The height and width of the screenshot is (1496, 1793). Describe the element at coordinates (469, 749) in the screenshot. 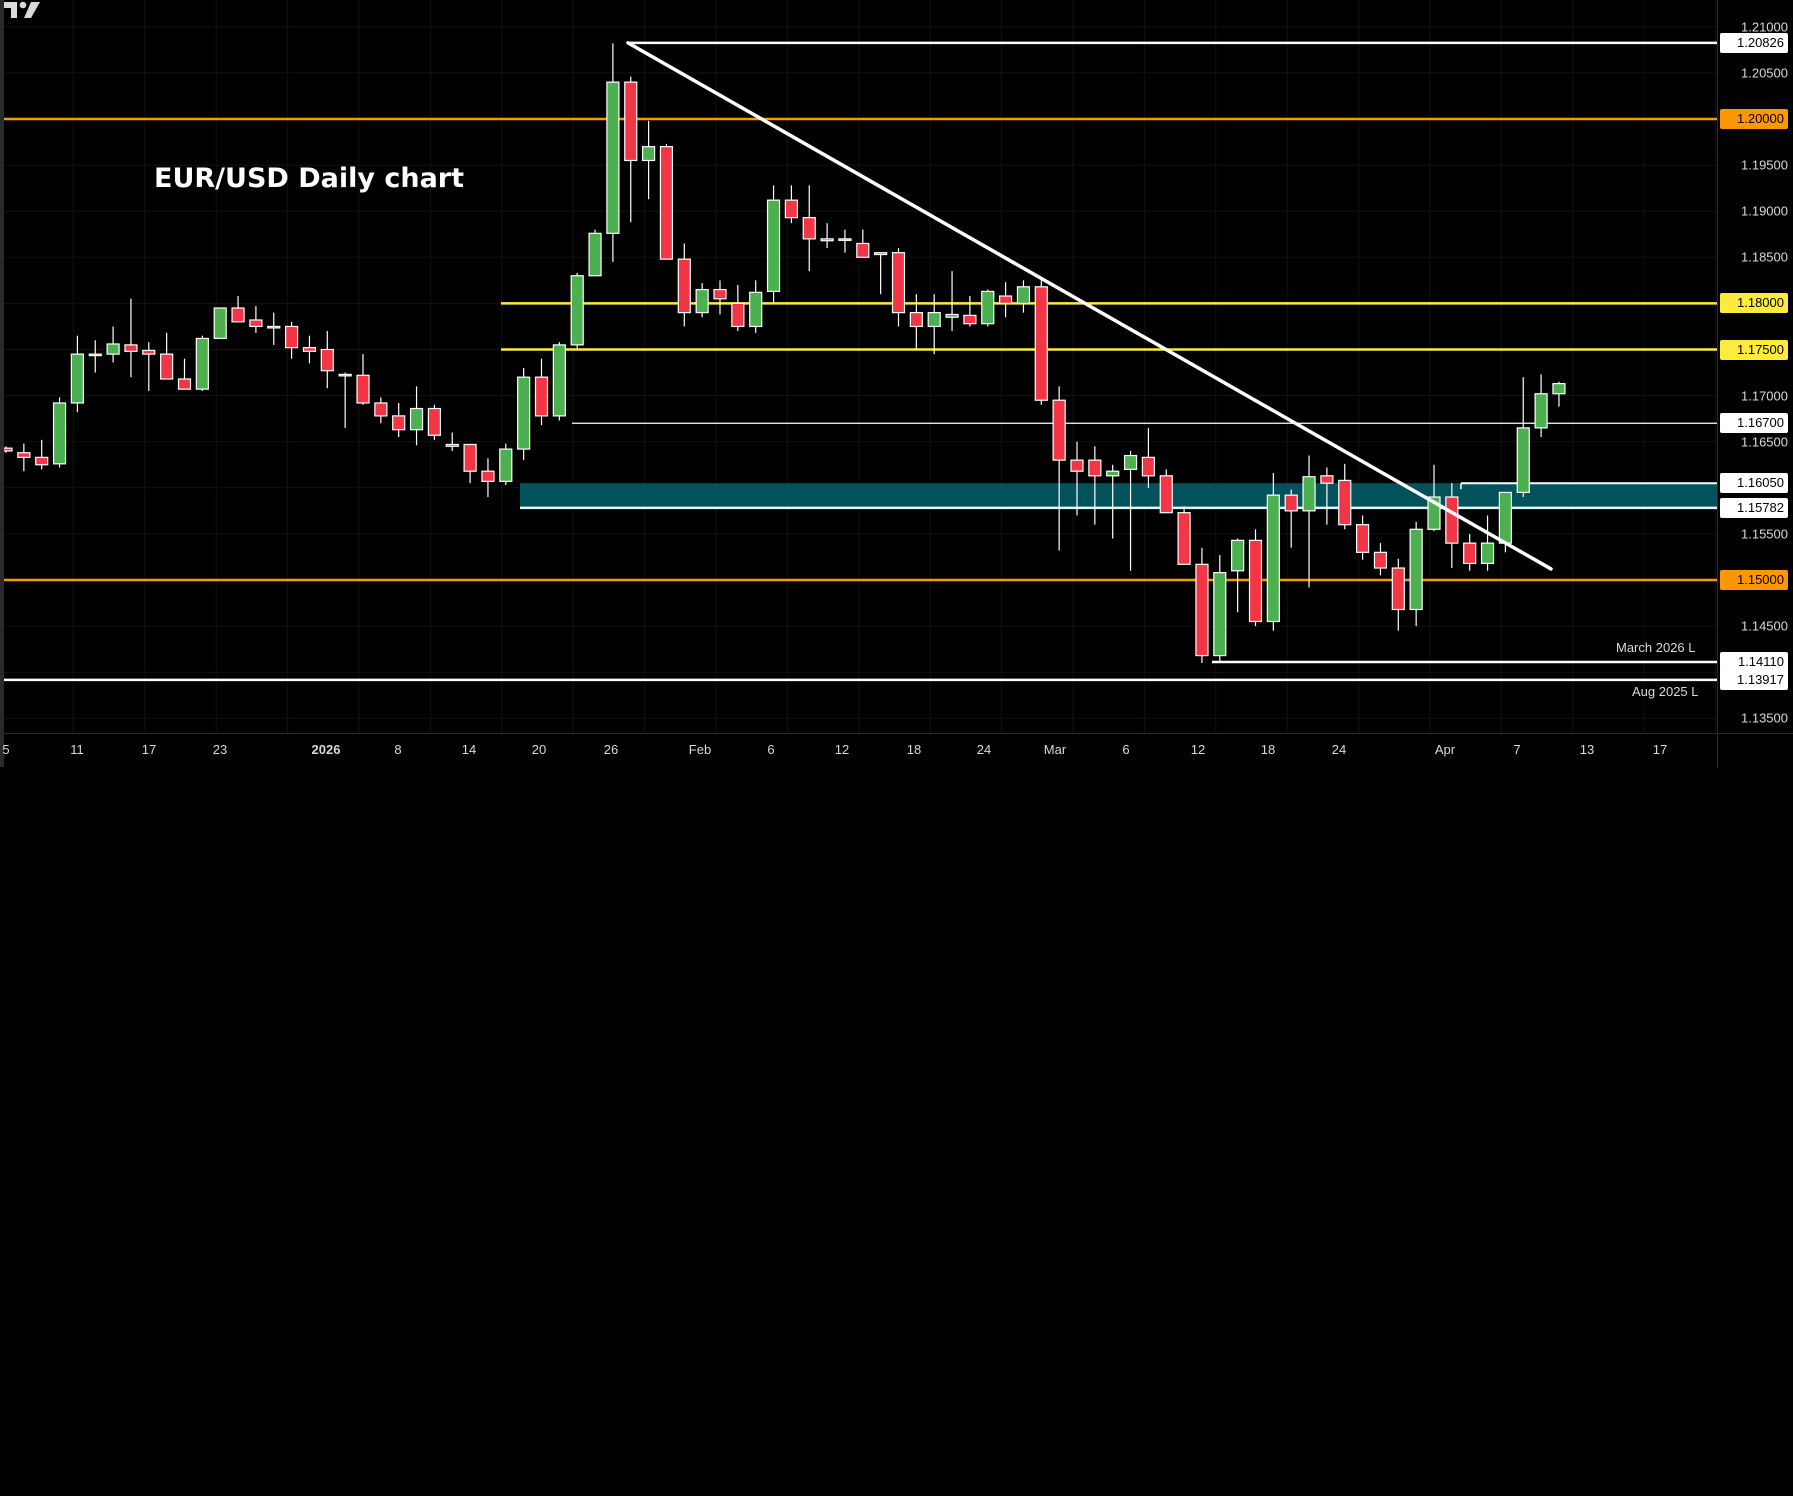

I see `time-tick-label: 14` at that location.